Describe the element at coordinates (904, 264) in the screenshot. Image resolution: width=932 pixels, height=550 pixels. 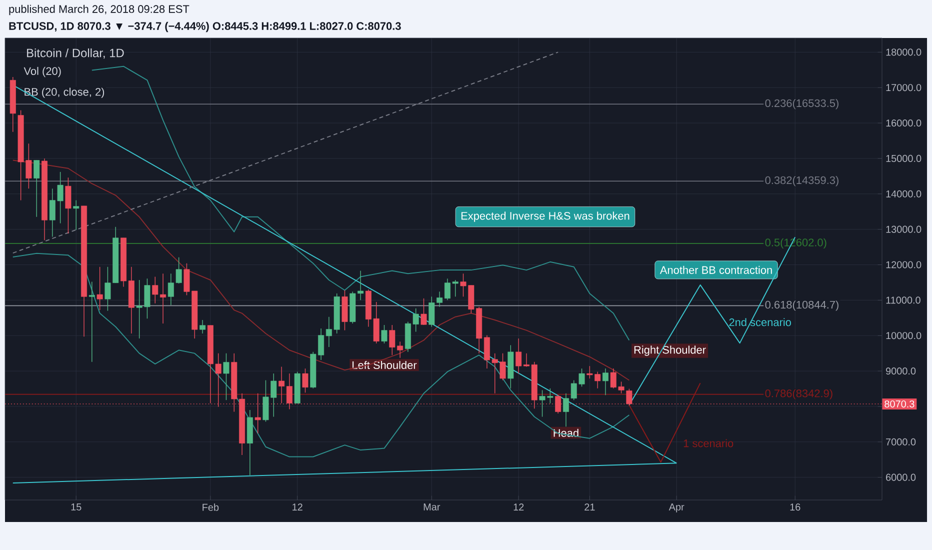
I see `y-tick-label: 12000.0` at that location.